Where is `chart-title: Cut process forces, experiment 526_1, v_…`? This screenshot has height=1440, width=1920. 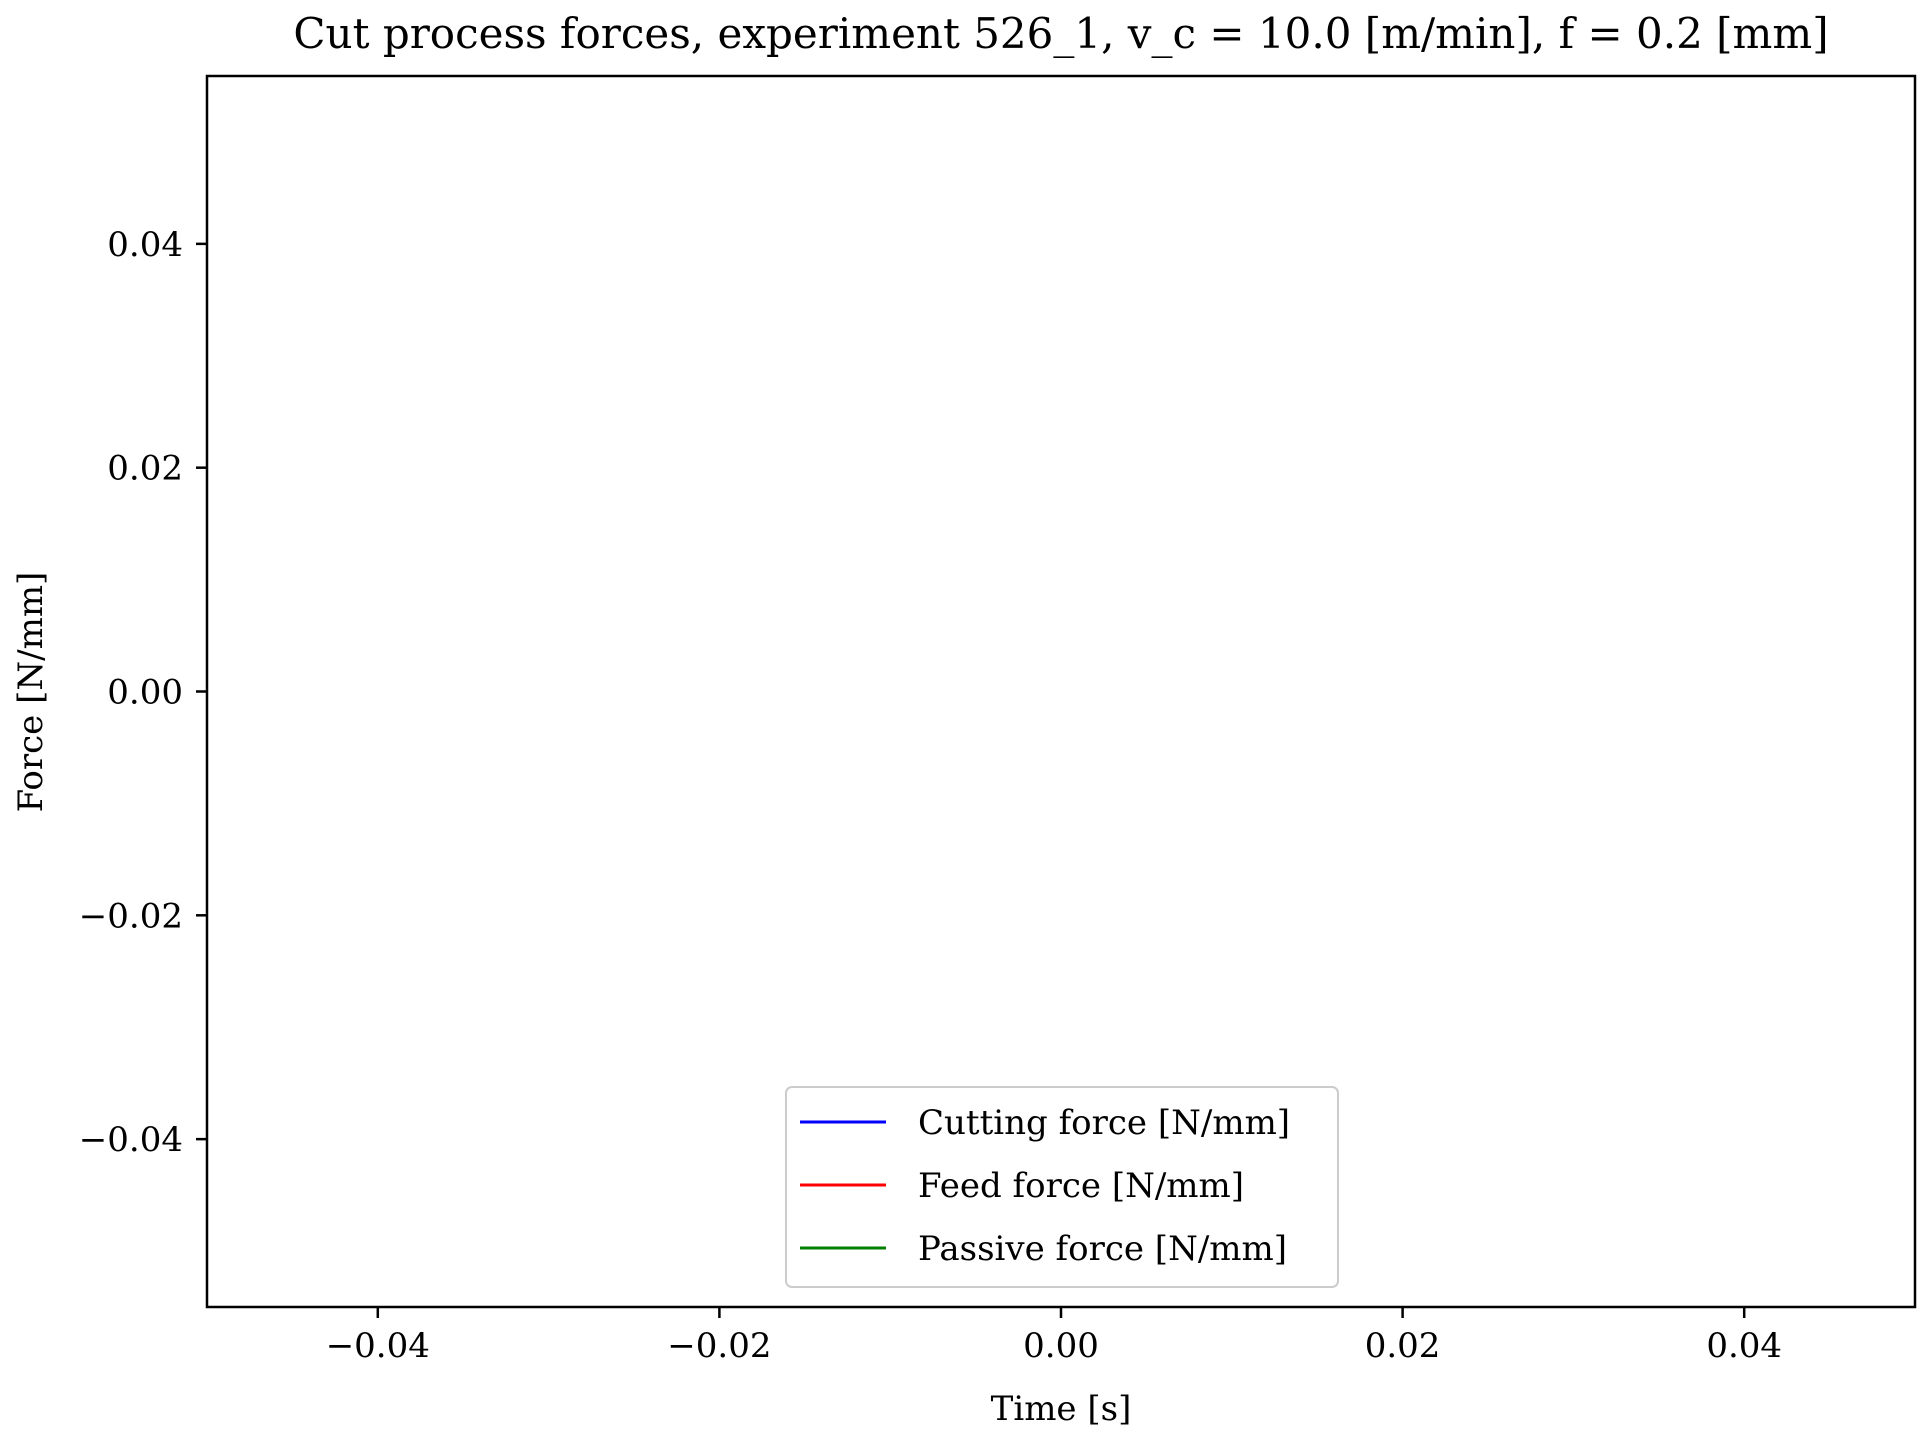
chart-title: Cut process forces, experiment 526_1, v_… is located at coordinates (1060, 33).